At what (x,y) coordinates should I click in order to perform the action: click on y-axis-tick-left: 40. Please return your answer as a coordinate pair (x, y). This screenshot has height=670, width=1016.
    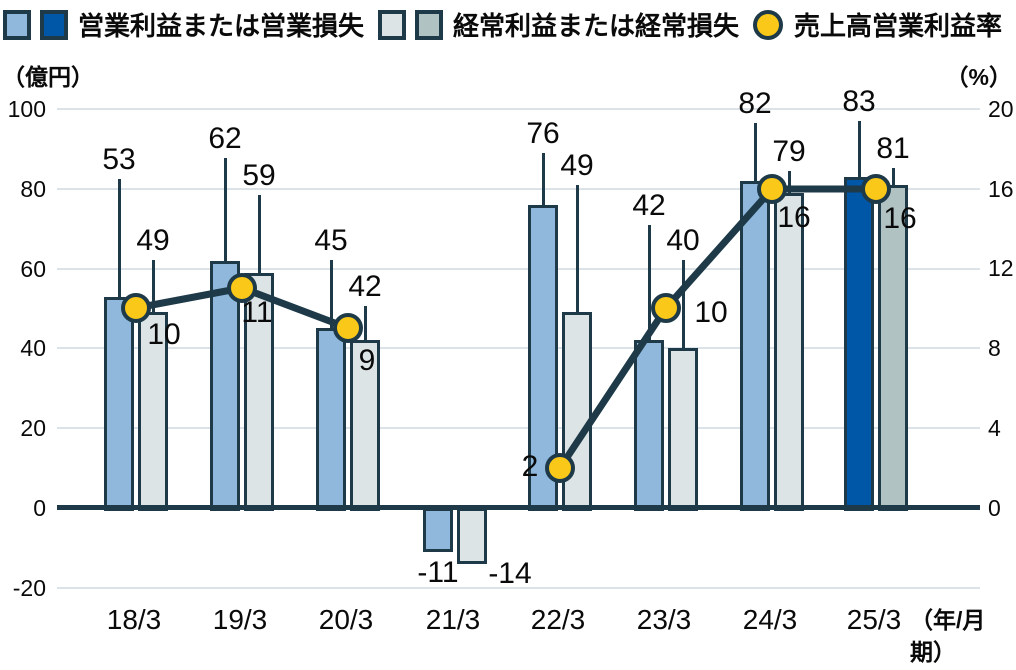
    Looking at the image, I should click on (33, 348).